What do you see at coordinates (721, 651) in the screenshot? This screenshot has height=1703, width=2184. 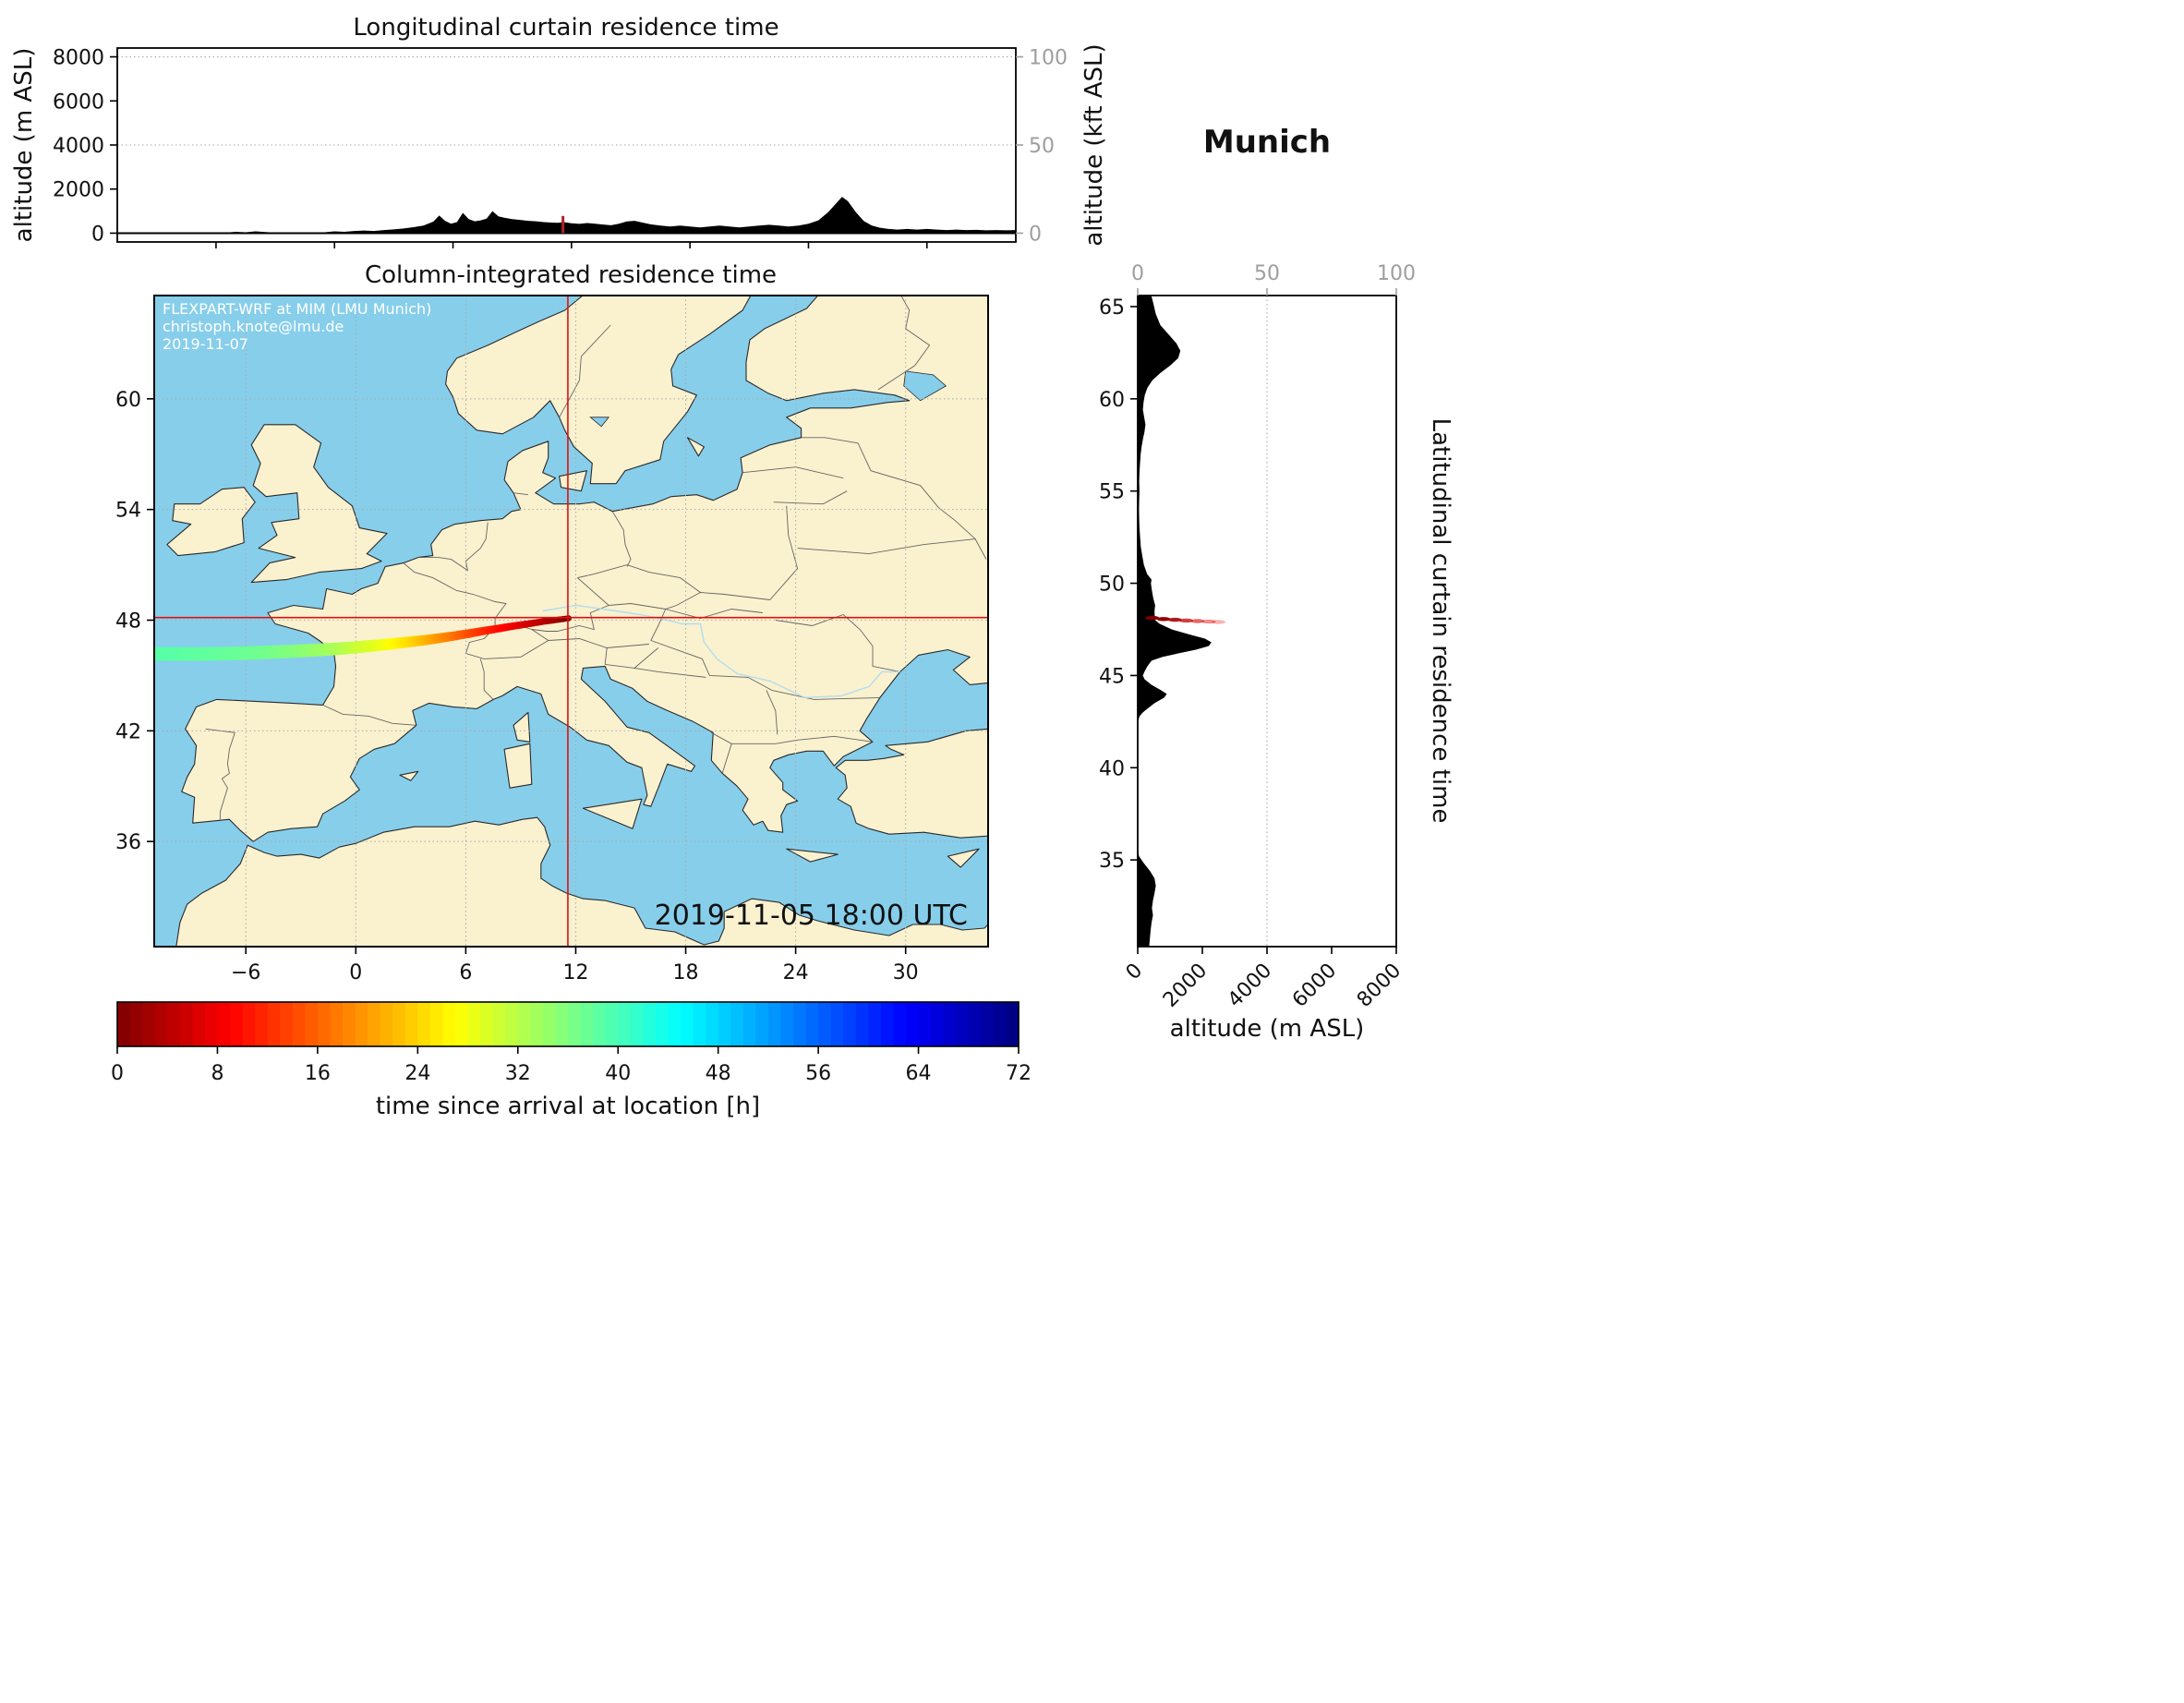 I see `river` at bounding box center [721, 651].